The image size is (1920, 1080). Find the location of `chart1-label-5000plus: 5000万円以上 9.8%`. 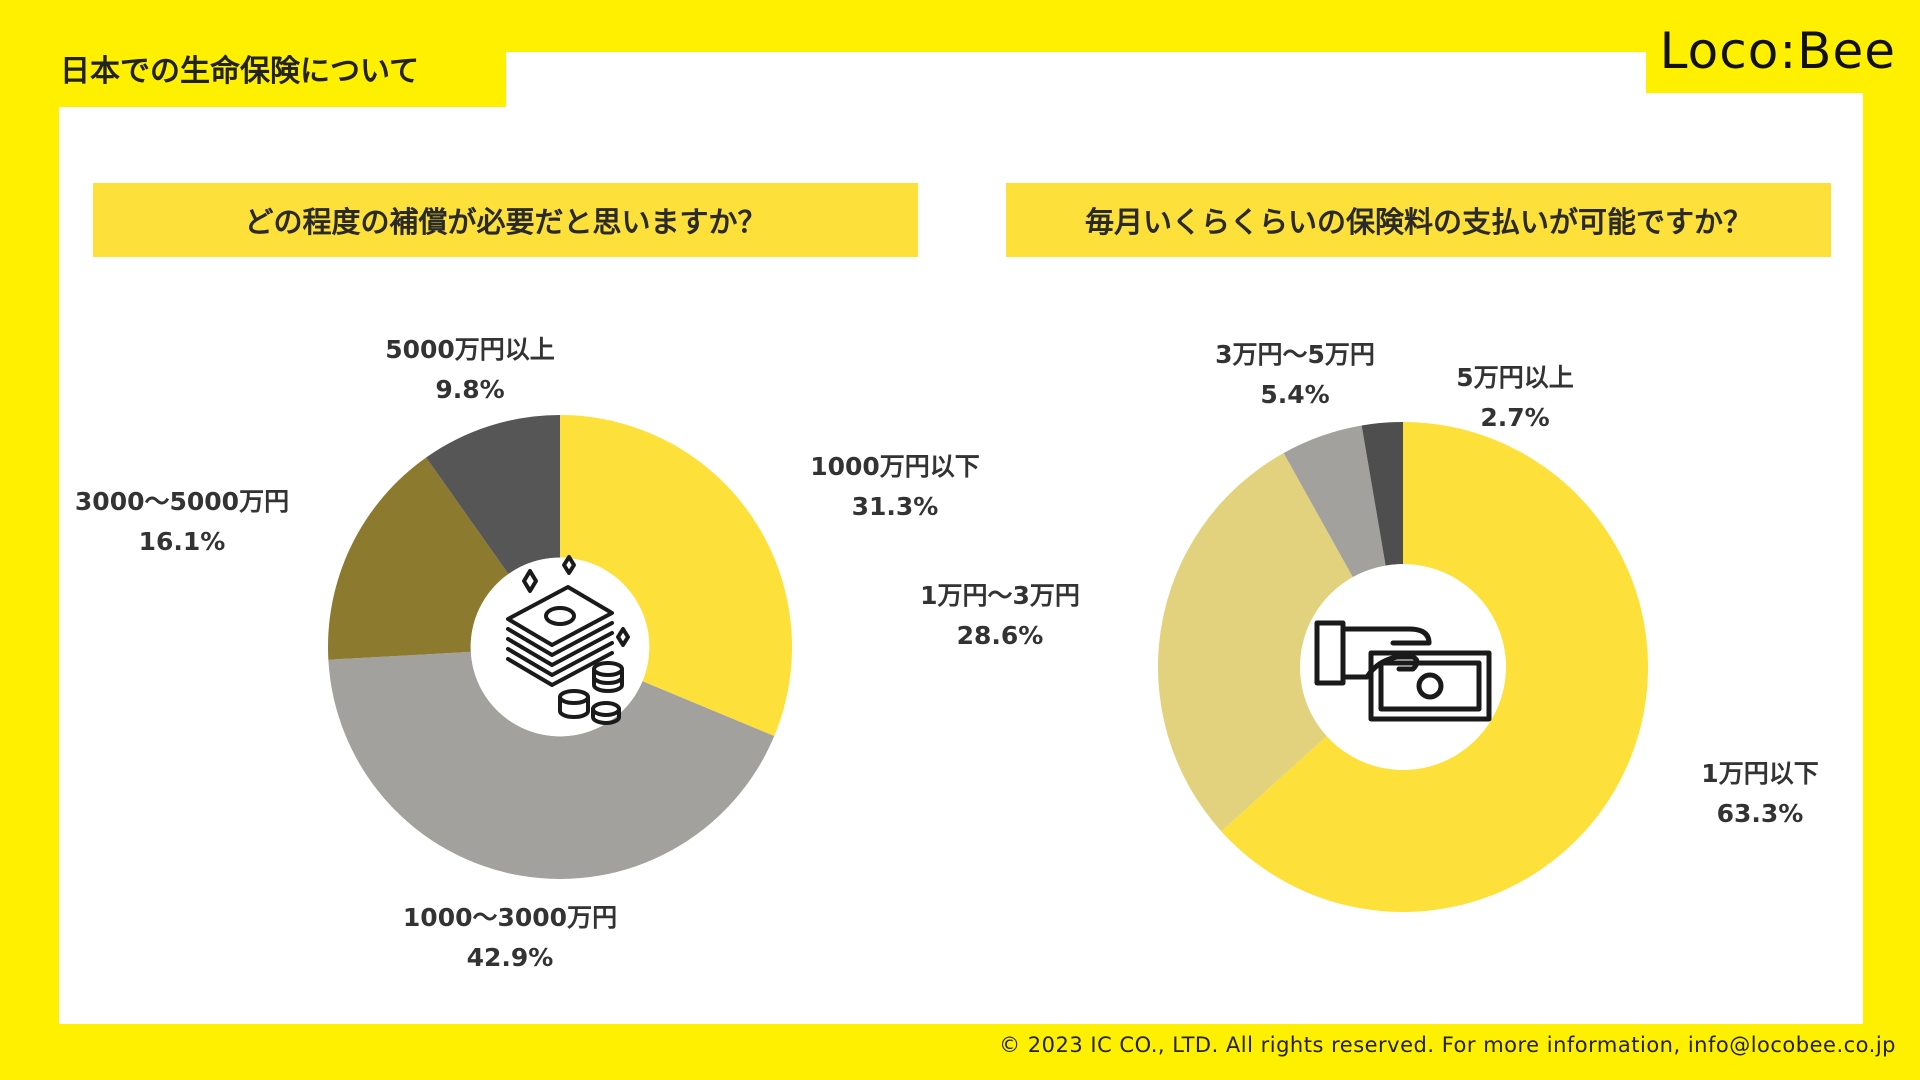

chart1-label-5000plus: 5000万円以上 9.8% is located at coordinates (470, 370).